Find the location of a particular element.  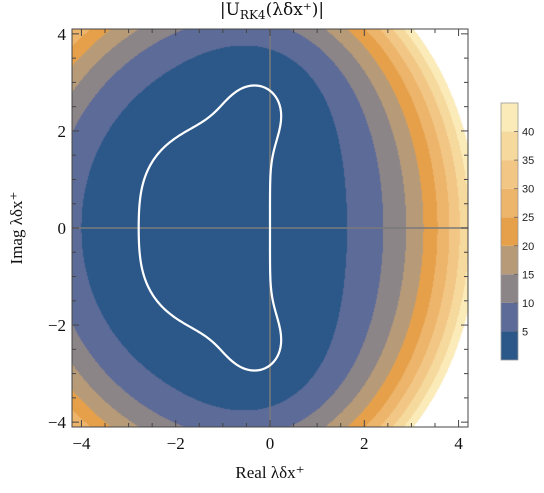

colorbar-label: 5 is located at coordinates (525, 332).